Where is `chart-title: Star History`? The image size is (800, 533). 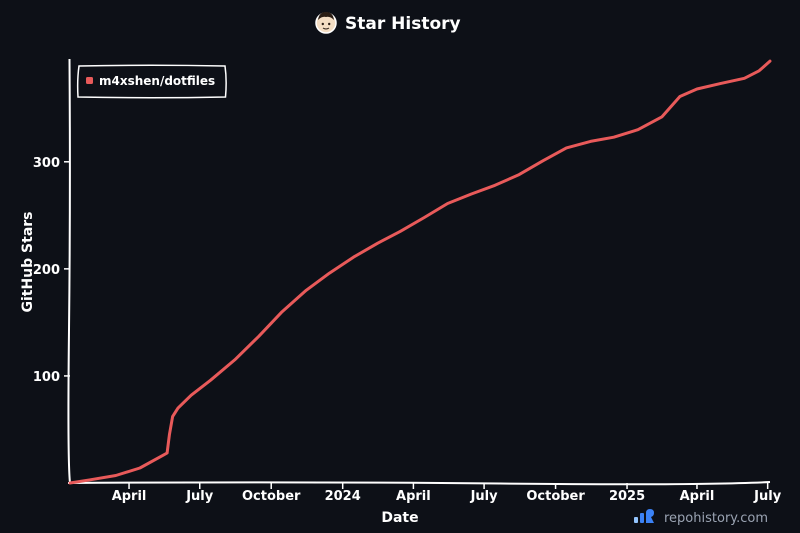 chart-title: Star History is located at coordinates (403, 24).